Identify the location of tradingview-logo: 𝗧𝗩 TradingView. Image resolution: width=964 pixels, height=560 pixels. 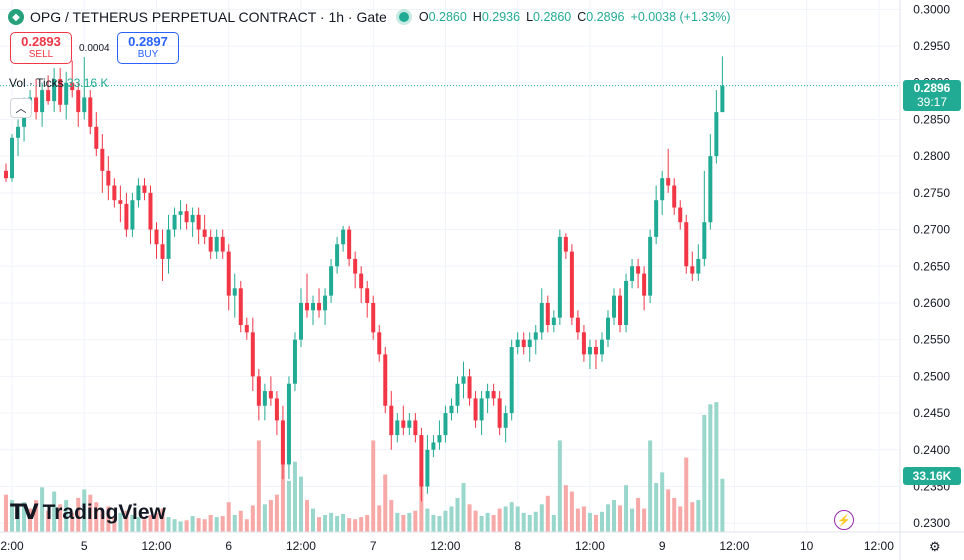
(88, 512).